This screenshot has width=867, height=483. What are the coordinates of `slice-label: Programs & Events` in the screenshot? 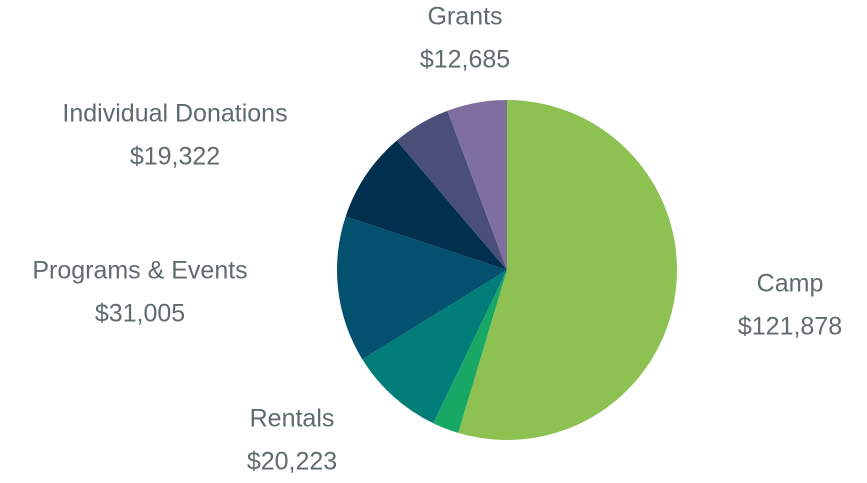 It's located at (139, 271).